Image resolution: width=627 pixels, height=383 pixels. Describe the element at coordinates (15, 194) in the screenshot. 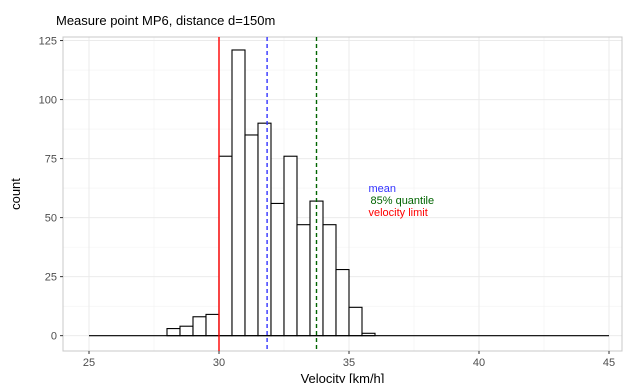

I see `y-axis-label: count` at that location.